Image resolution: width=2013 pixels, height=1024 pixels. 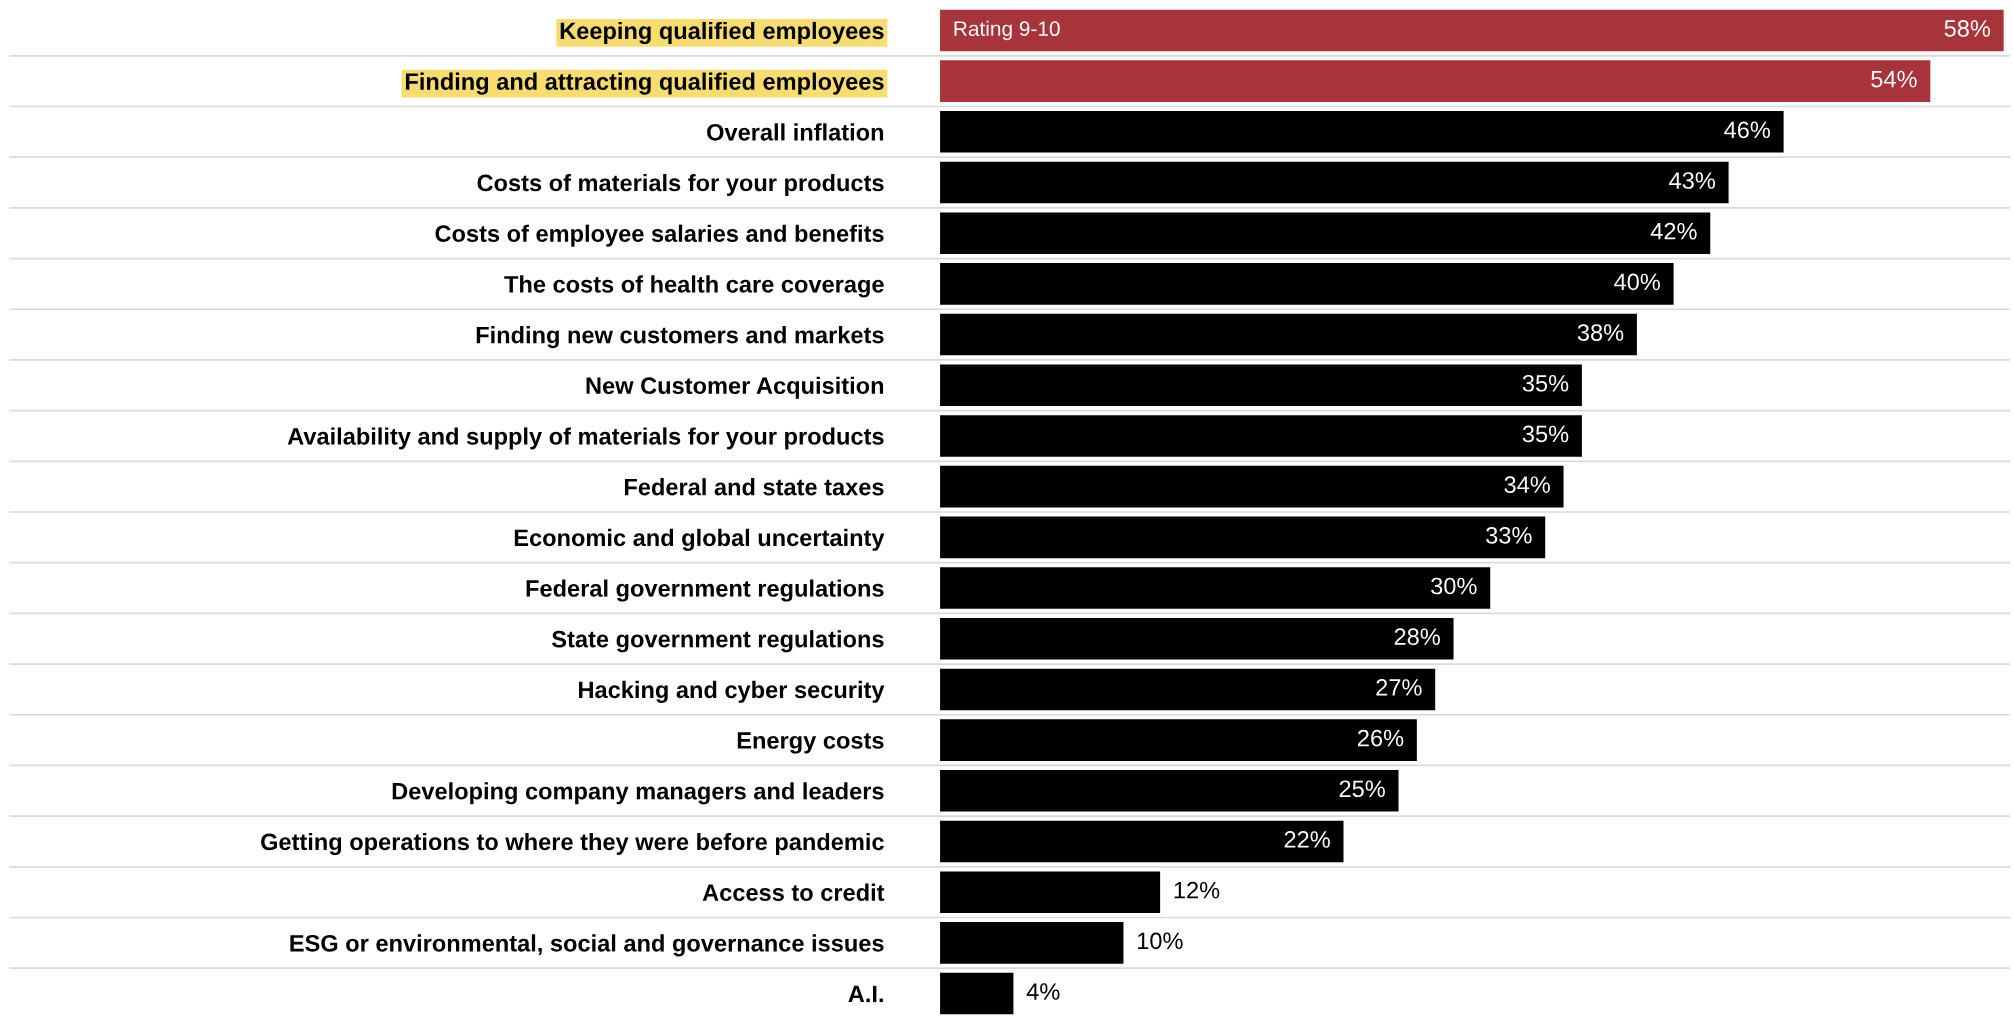 What do you see at coordinates (680, 184) in the screenshot?
I see `y-tick-label: Costs of materials for your products` at bounding box center [680, 184].